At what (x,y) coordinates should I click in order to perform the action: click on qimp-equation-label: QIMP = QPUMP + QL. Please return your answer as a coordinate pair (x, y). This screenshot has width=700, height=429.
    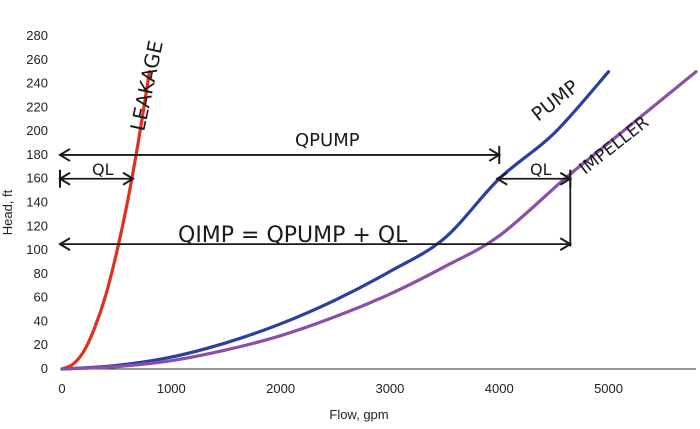
    Looking at the image, I should click on (293, 235).